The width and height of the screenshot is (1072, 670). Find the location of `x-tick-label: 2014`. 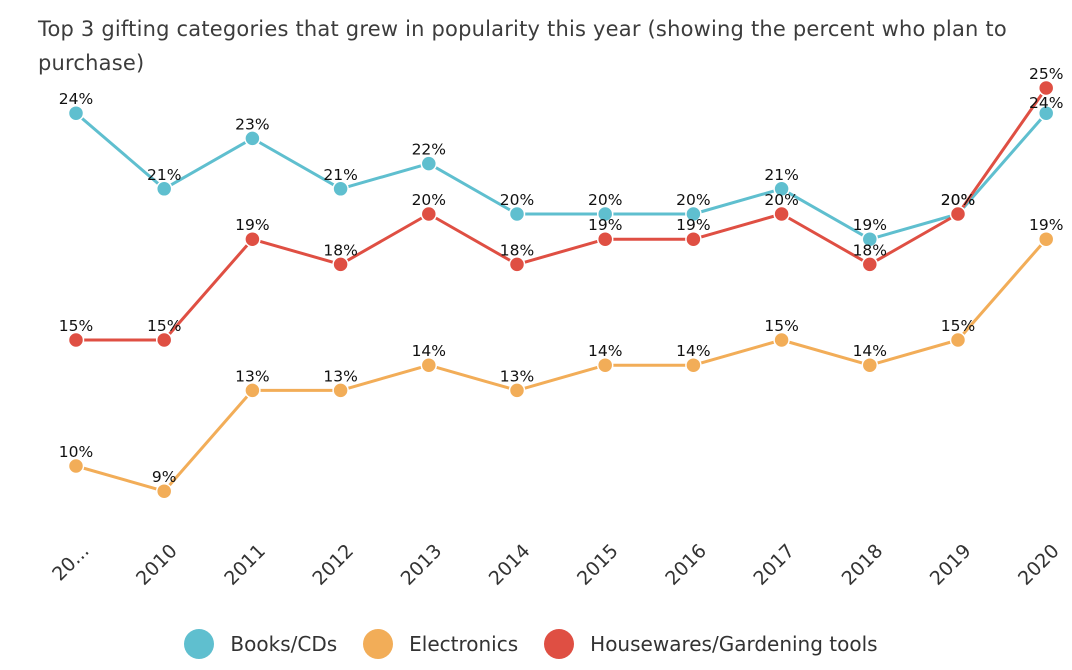

x-tick-label: 2014 is located at coordinates (510, 565).